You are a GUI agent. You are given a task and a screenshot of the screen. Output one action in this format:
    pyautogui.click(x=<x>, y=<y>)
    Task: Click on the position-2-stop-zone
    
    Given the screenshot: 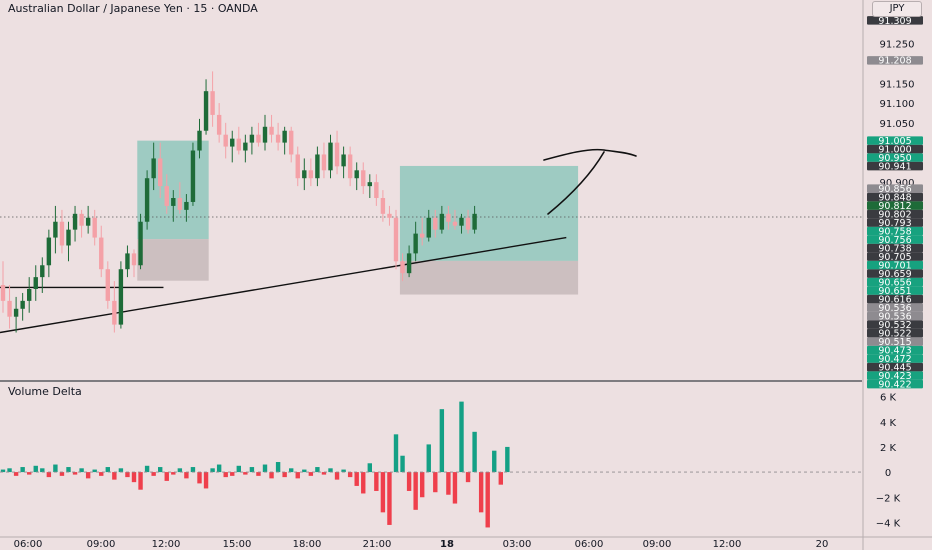 What is the action you would take?
    pyautogui.click(x=489, y=277)
    